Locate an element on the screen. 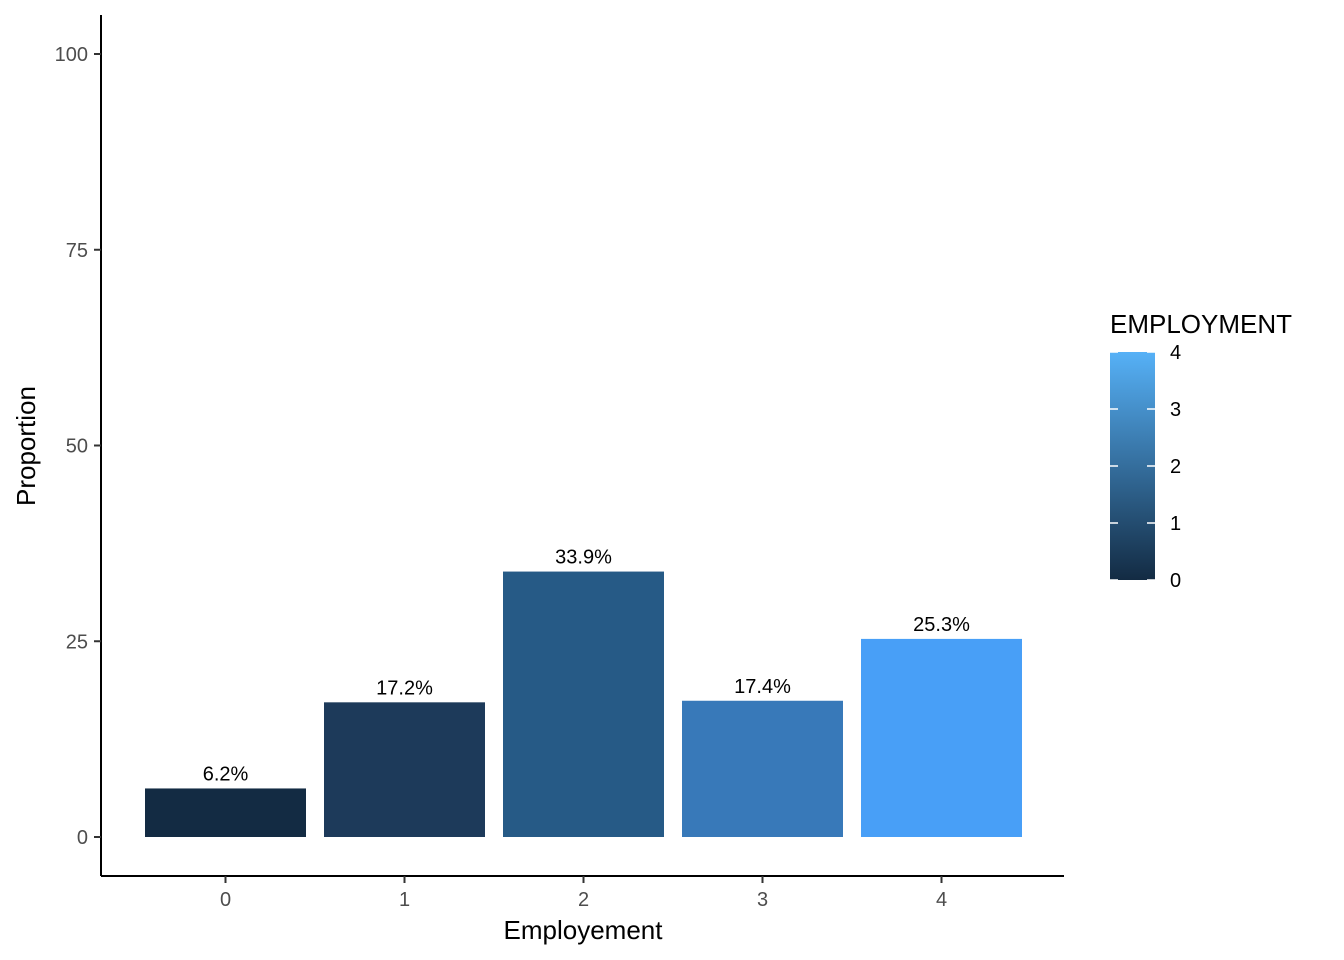 The width and height of the screenshot is (1344, 960). x-axis: 0 1 2 3 4 is located at coordinates (582, 893).